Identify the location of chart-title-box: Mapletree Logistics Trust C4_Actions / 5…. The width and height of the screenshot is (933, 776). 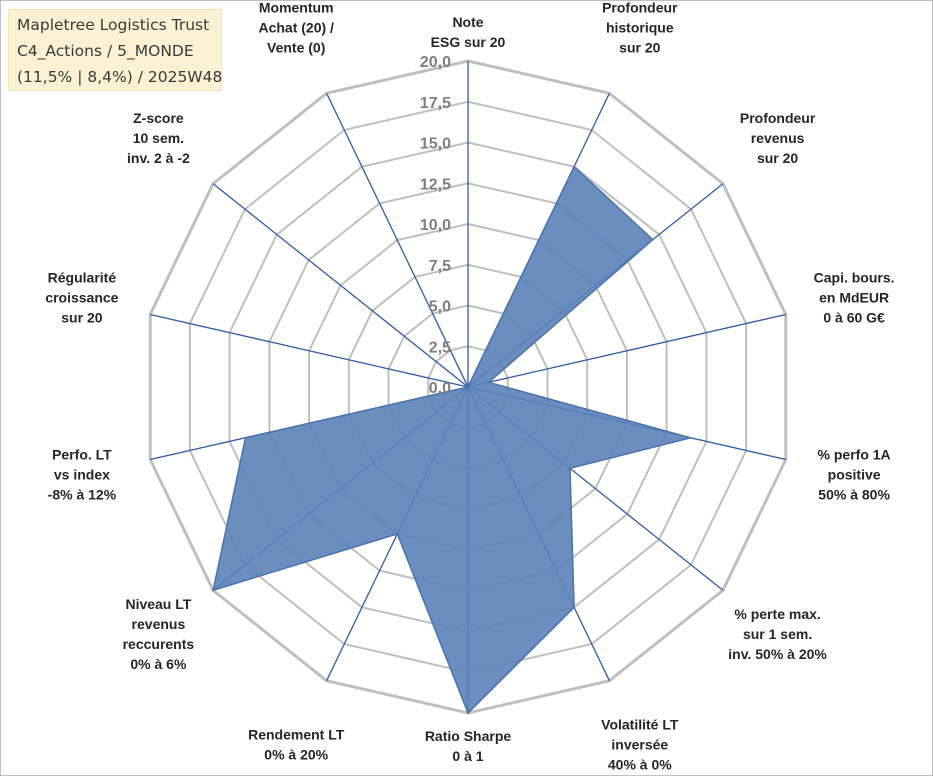
(115, 50).